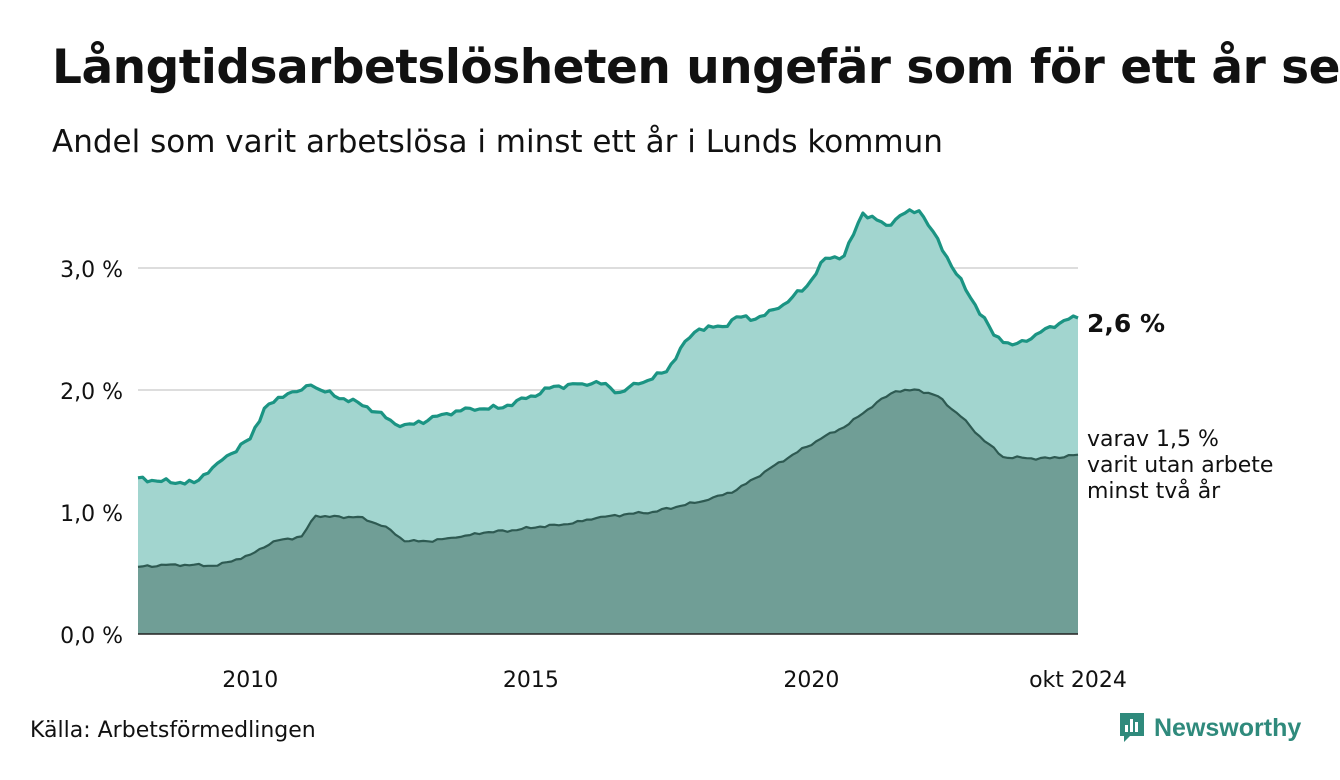  What do you see at coordinates (531, 680) in the screenshot?
I see `x-tick-label: 2015` at bounding box center [531, 680].